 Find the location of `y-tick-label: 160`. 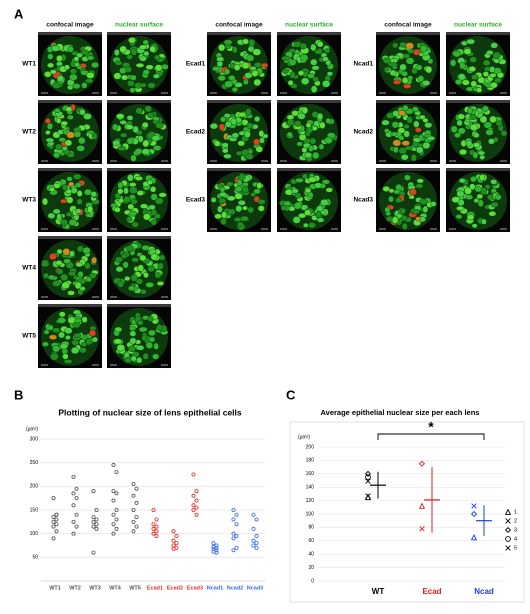

y-tick-label: 160 is located at coordinates (310, 474).